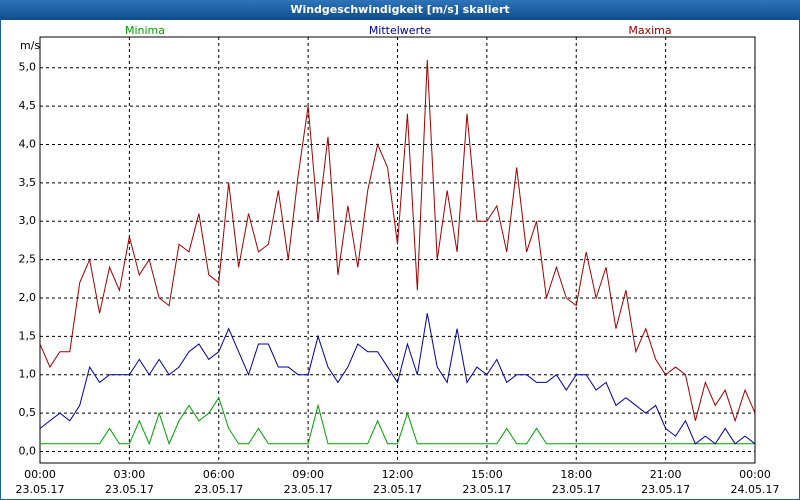 This screenshot has width=800, height=500. I want to click on y-tick-label: 3,0, so click(28, 220).